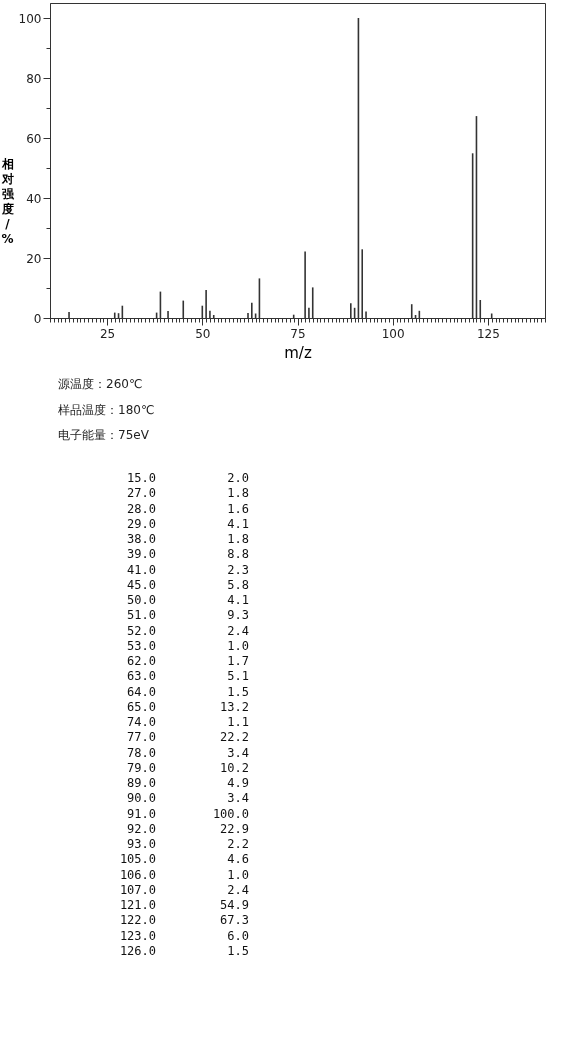 This screenshot has width=570, height=1045. Describe the element at coordinates (238, 783) in the screenshot. I see `text: 4.9` at that location.